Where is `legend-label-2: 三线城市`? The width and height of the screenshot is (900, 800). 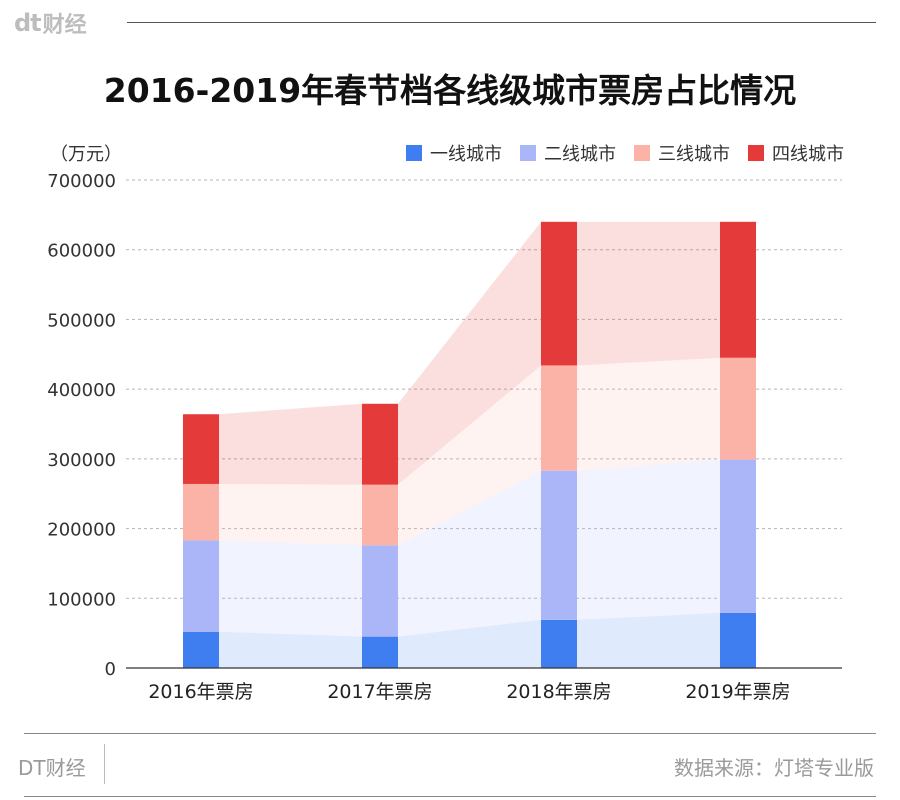
legend-label-2: 三线城市 is located at coordinates (694, 154).